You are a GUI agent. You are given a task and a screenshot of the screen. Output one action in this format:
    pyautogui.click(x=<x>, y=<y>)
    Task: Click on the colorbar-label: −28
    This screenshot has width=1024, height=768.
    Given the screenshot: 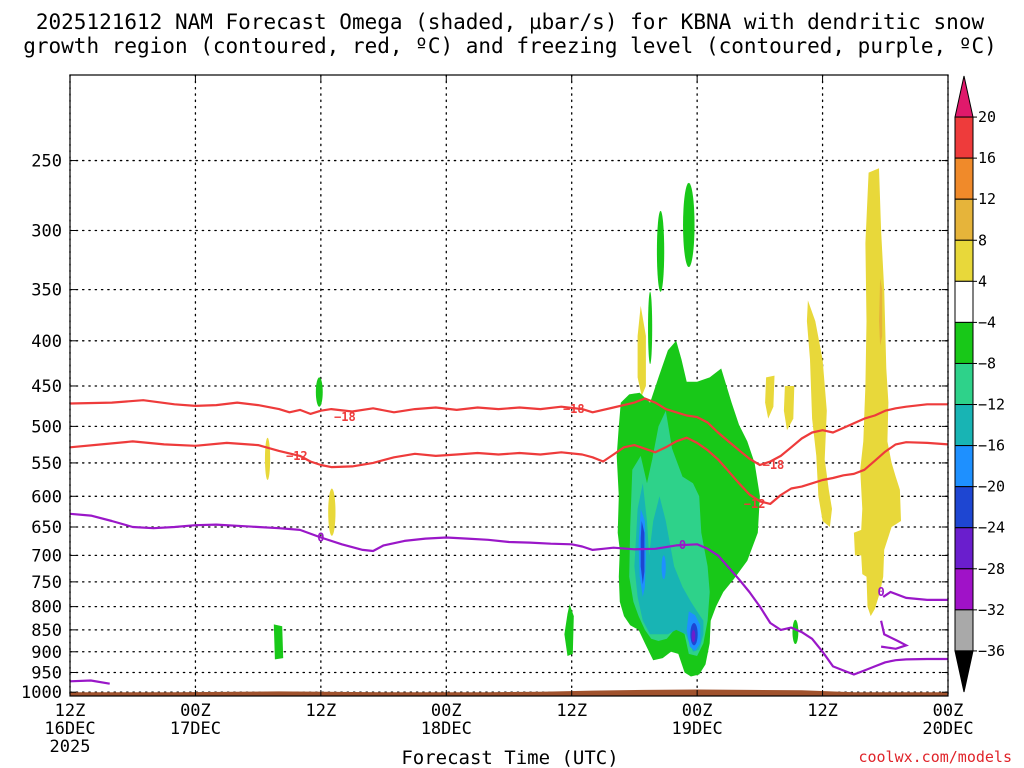 What is the action you would take?
    pyautogui.click(x=991, y=569)
    